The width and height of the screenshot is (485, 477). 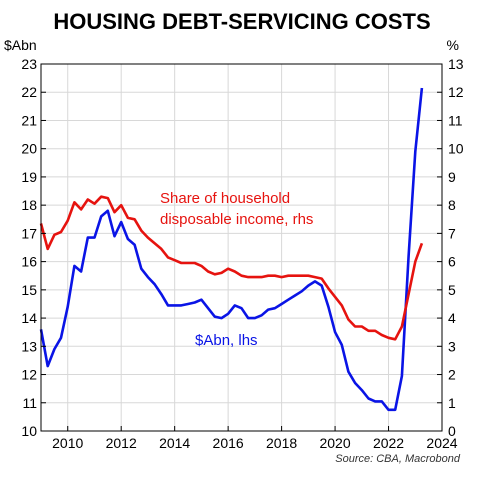 I want to click on left-tick-label: 13, so click(x=29, y=346).